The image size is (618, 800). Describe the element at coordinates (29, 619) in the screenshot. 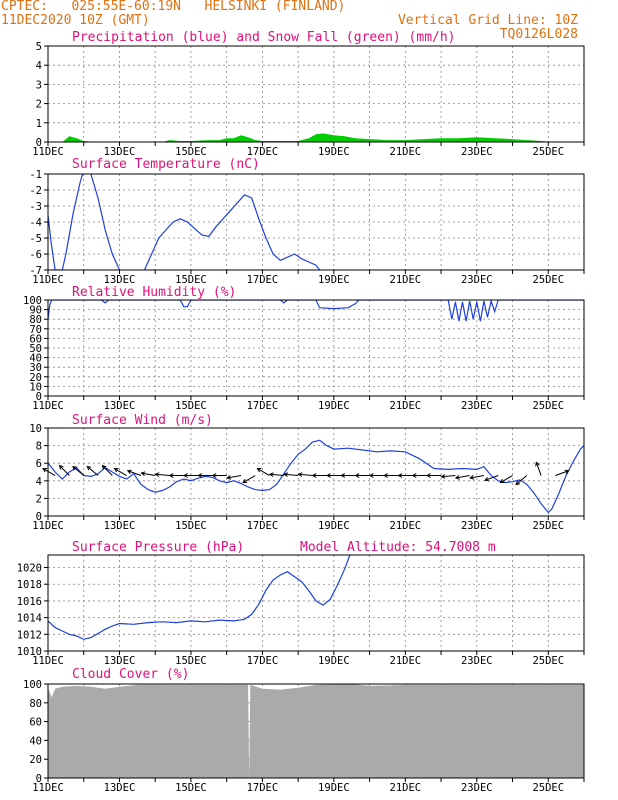

I see `y-tick-label: 1014` at that location.